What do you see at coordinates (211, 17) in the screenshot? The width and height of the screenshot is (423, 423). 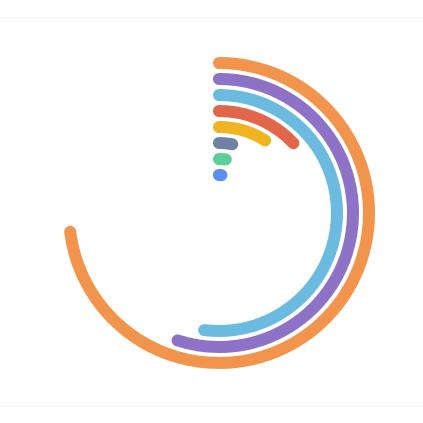 I see `top-divider` at bounding box center [211, 17].